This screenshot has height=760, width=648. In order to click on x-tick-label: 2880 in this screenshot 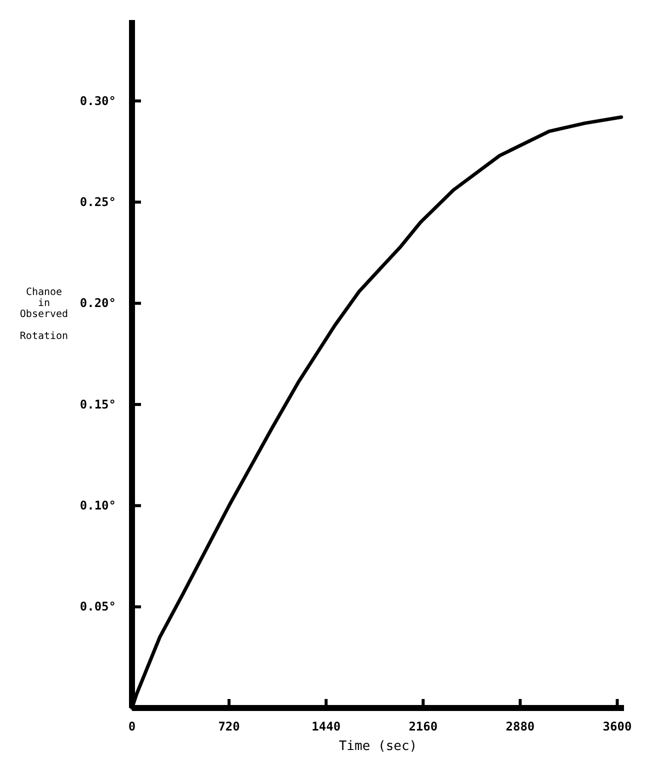, I will do `click(520, 727)`.